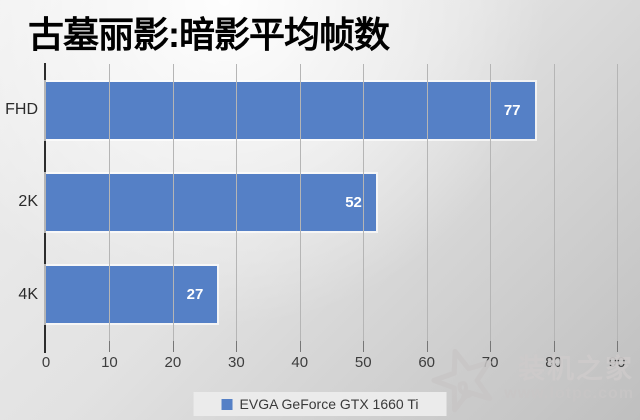 The width and height of the screenshot is (640, 420). Describe the element at coordinates (426, 362) in the screenshot. I see `x-tick-label-60: 60` at that location.